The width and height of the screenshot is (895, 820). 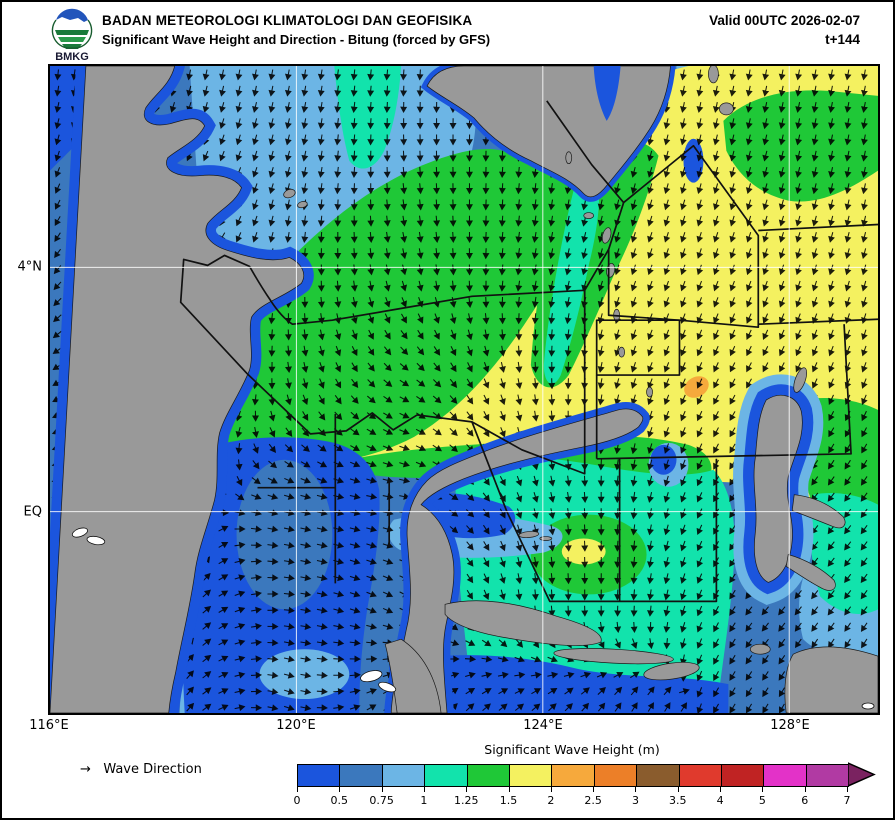 What do you see at coordinates (638, 347) in the screenshot?
I see `zone-box-bitung` at bounding box center [638, 347].